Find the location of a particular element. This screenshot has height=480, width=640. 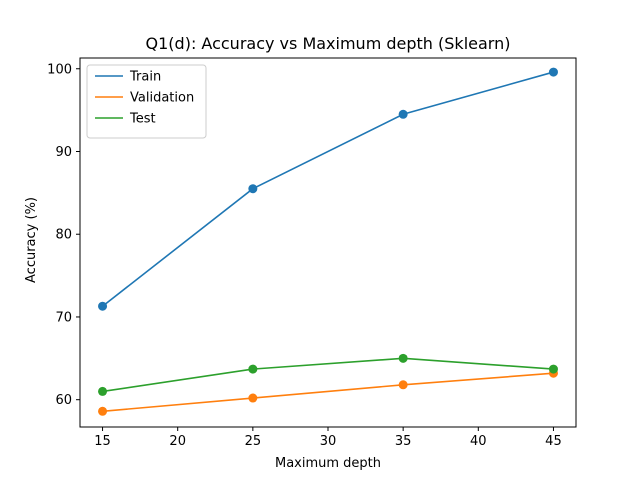

y-tick-label: 70 is located at coordinates (63, 317).